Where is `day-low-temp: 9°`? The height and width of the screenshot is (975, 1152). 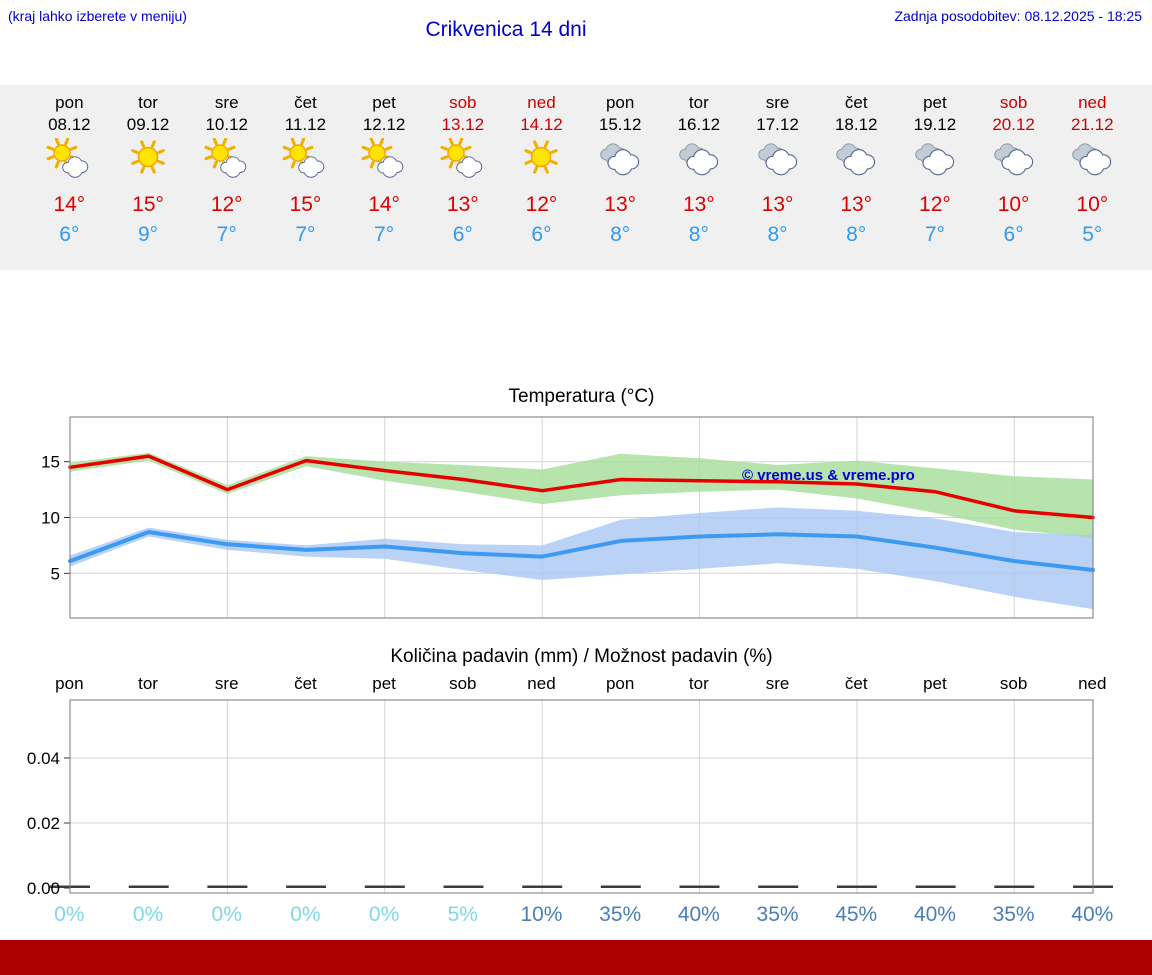 day-low-temp: 9° is located at coordinates (148, 234).